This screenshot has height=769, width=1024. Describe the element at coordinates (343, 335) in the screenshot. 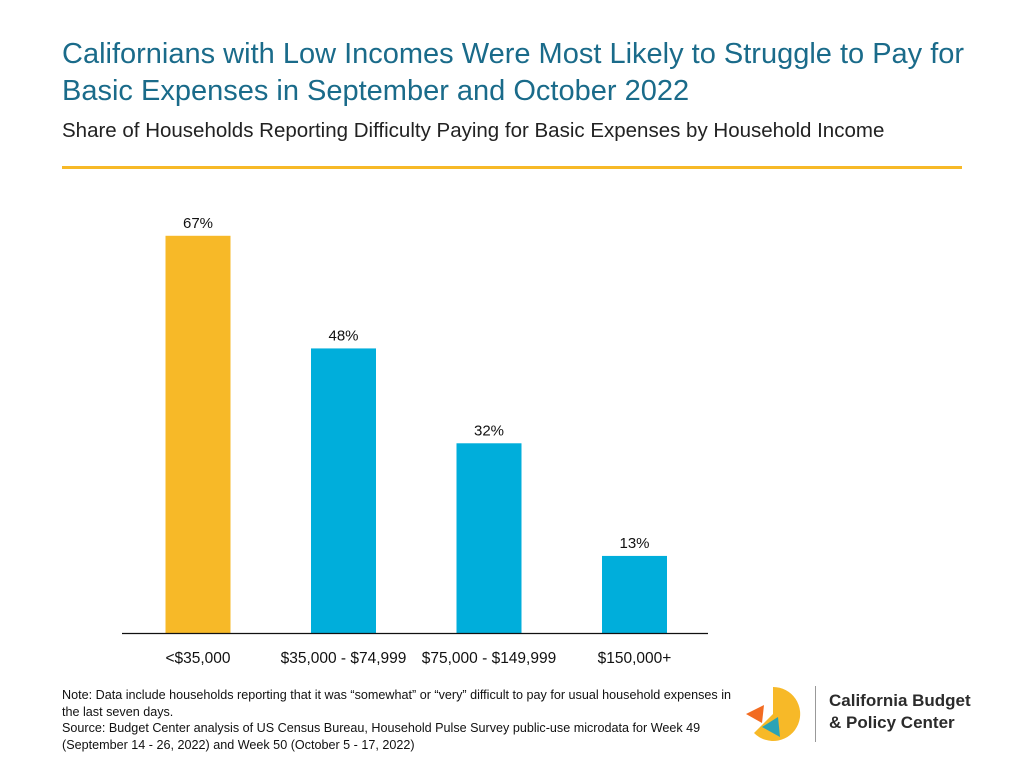

I see `data-label-1: 48%` at that location.